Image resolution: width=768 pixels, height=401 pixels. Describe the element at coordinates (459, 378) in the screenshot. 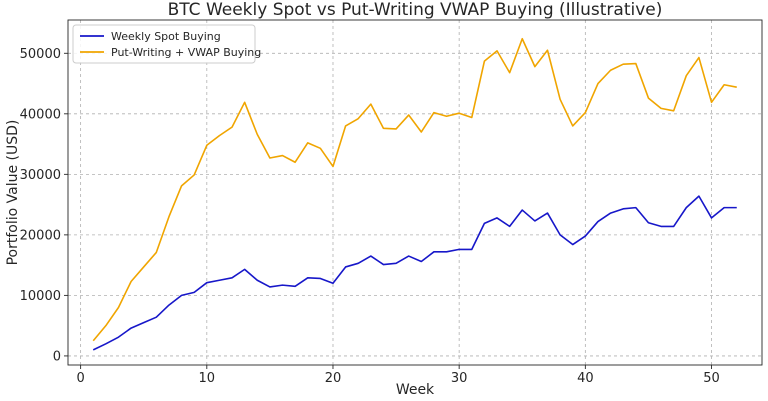

I see `x-tick-label: 30` at that location.